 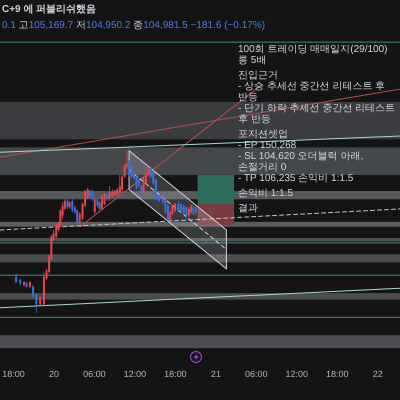 I want to click on title: C+9 에 퍼블리쉬했음, so click(x=49, y=9).